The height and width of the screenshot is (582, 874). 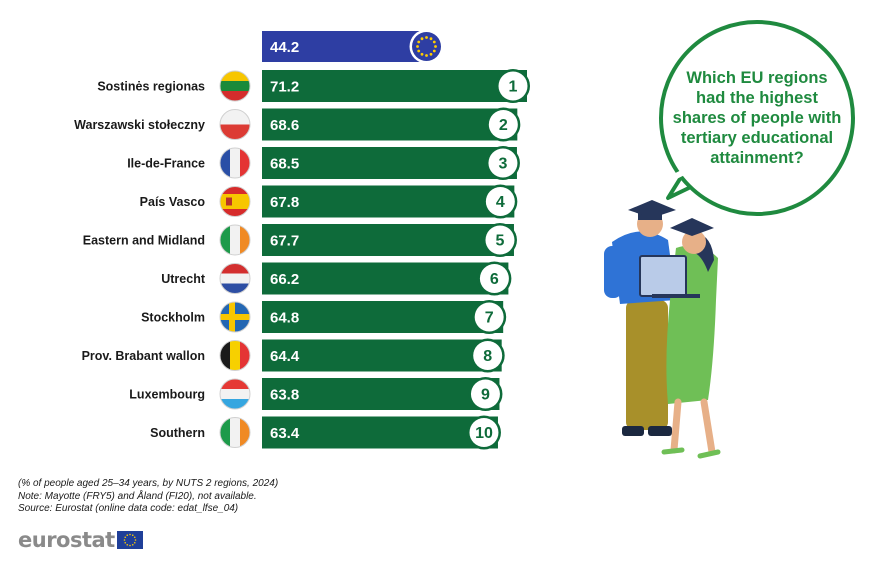 I want to click on rank-badge: 1, so click(x=513, y=86).